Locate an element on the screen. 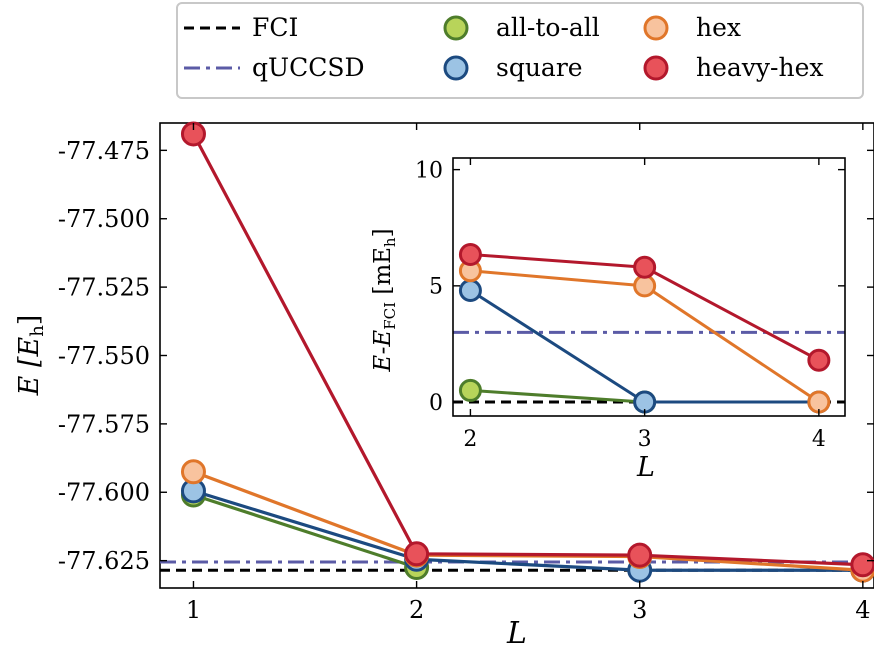 This screenshot has height=651, width=874. legend-label-heavy-hex: heavy-hex is located at coordinates (760, 67).